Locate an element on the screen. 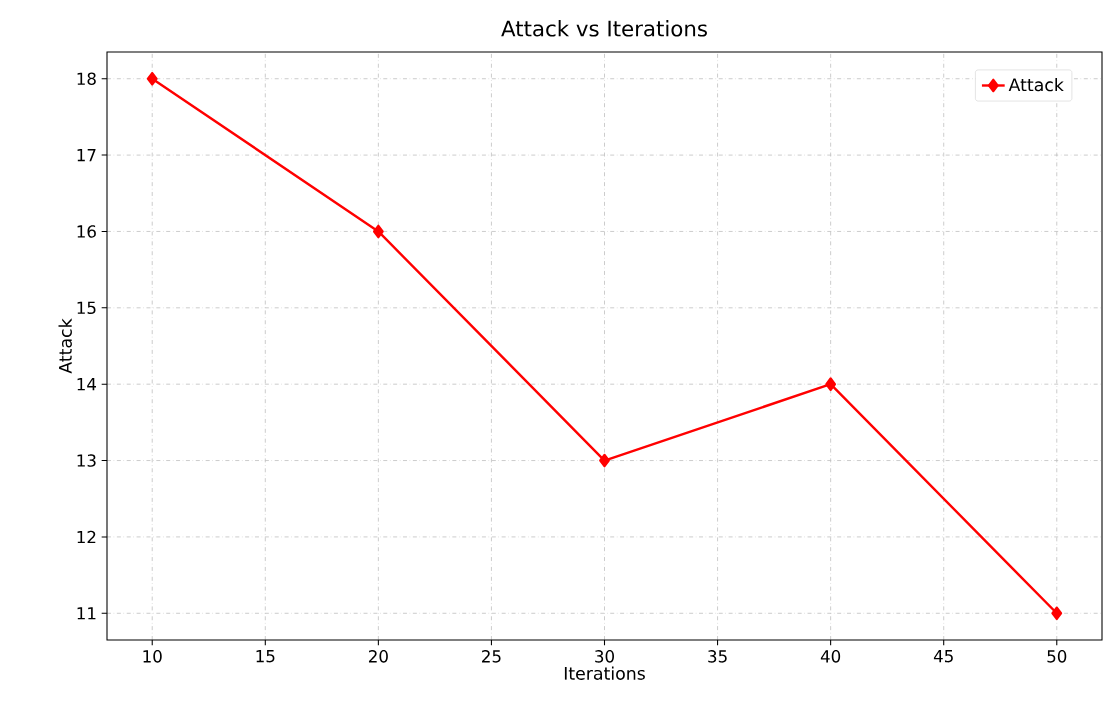 This screenshot has width=1115, height=722. x-tick-label: 10 is located at coordinates (152, 656).